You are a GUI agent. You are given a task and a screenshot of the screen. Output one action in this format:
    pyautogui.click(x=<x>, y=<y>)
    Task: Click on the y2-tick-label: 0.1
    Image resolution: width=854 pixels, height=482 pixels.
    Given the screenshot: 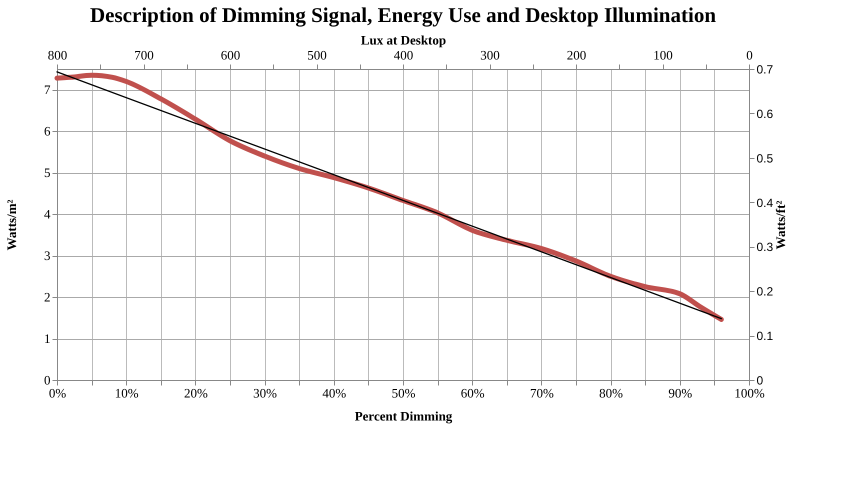 What is the action you would take?
    pyautogui.click(x=765, y=336)
    